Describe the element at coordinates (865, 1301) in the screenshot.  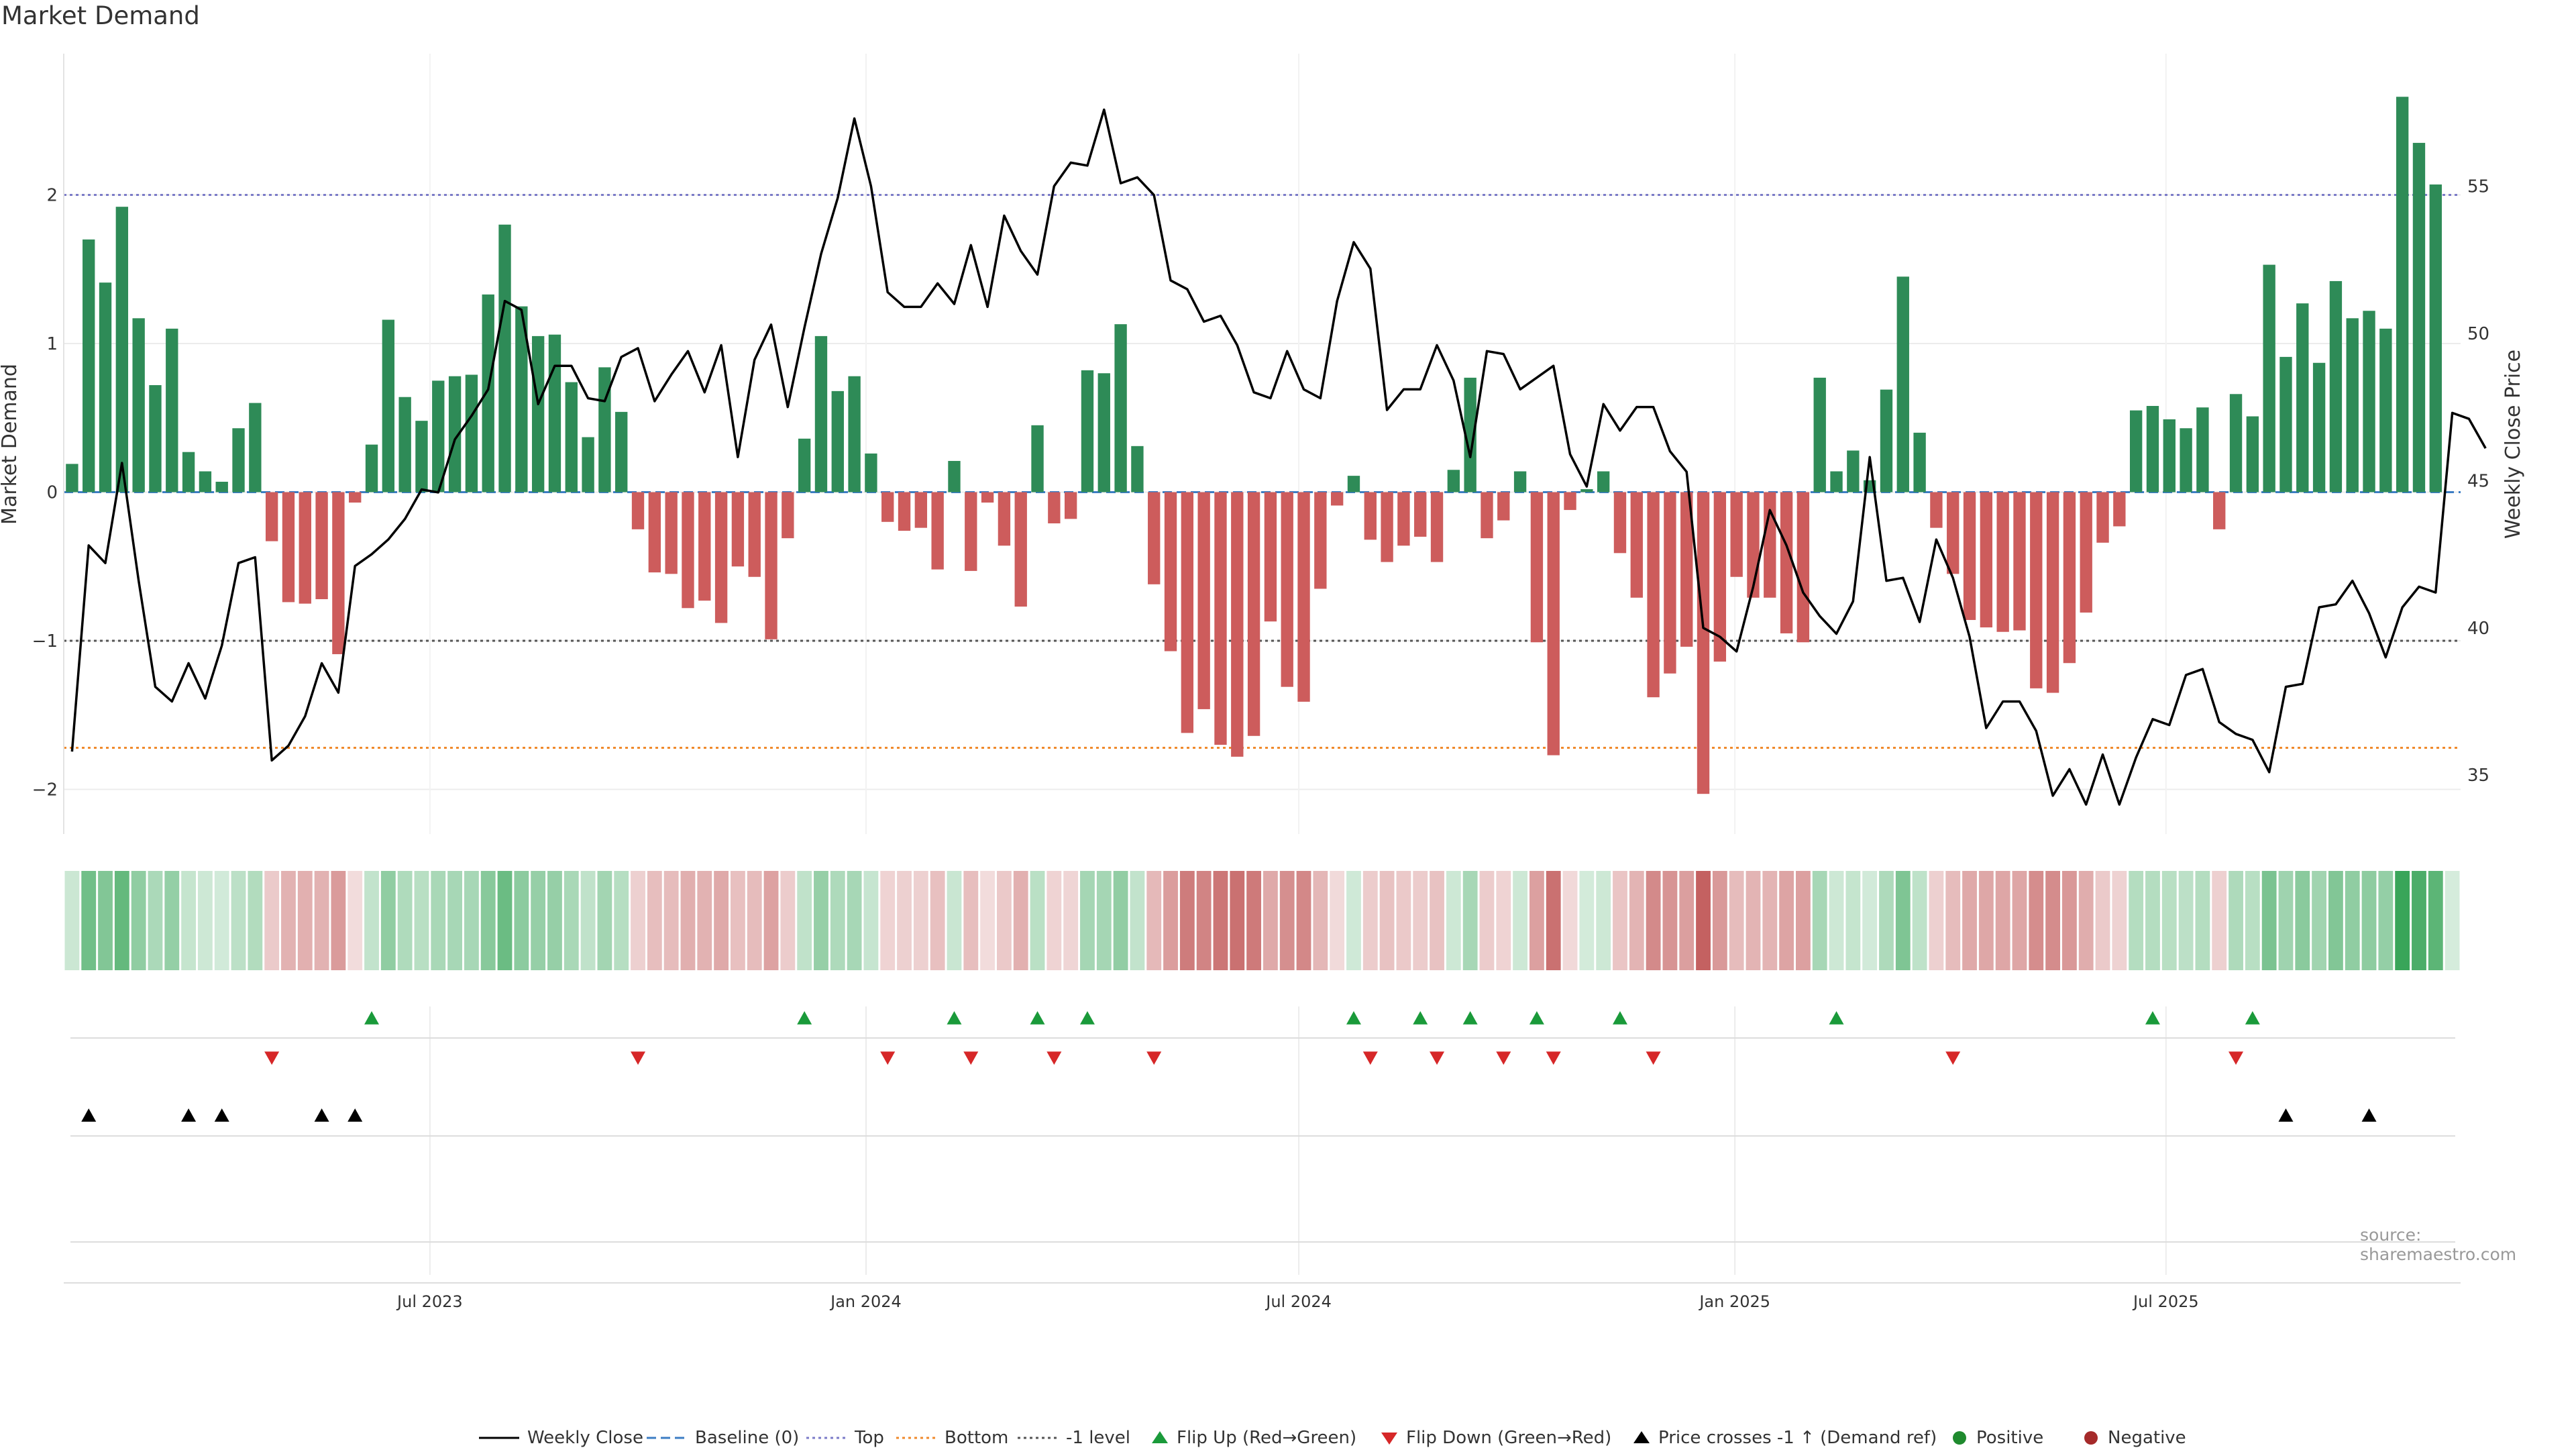
I see `x-tick-label: Jan 2024` at that location.